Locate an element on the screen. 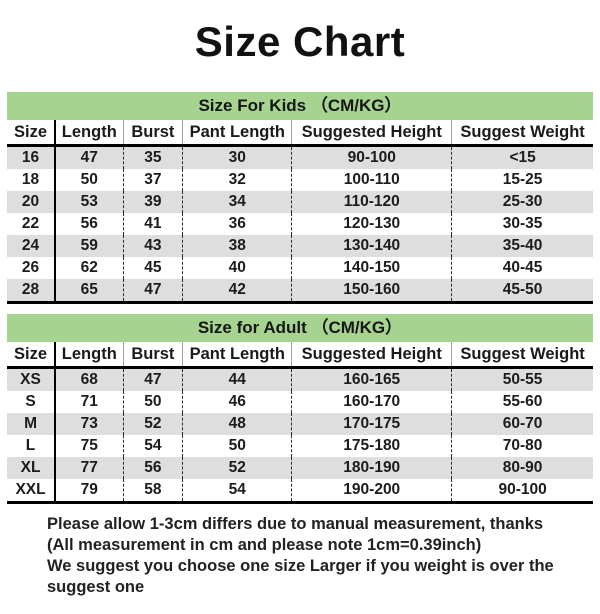 Image resolution: width=600 pixels, height=614 pixels. table-cell: XXL is located at coordinates (30, 489).